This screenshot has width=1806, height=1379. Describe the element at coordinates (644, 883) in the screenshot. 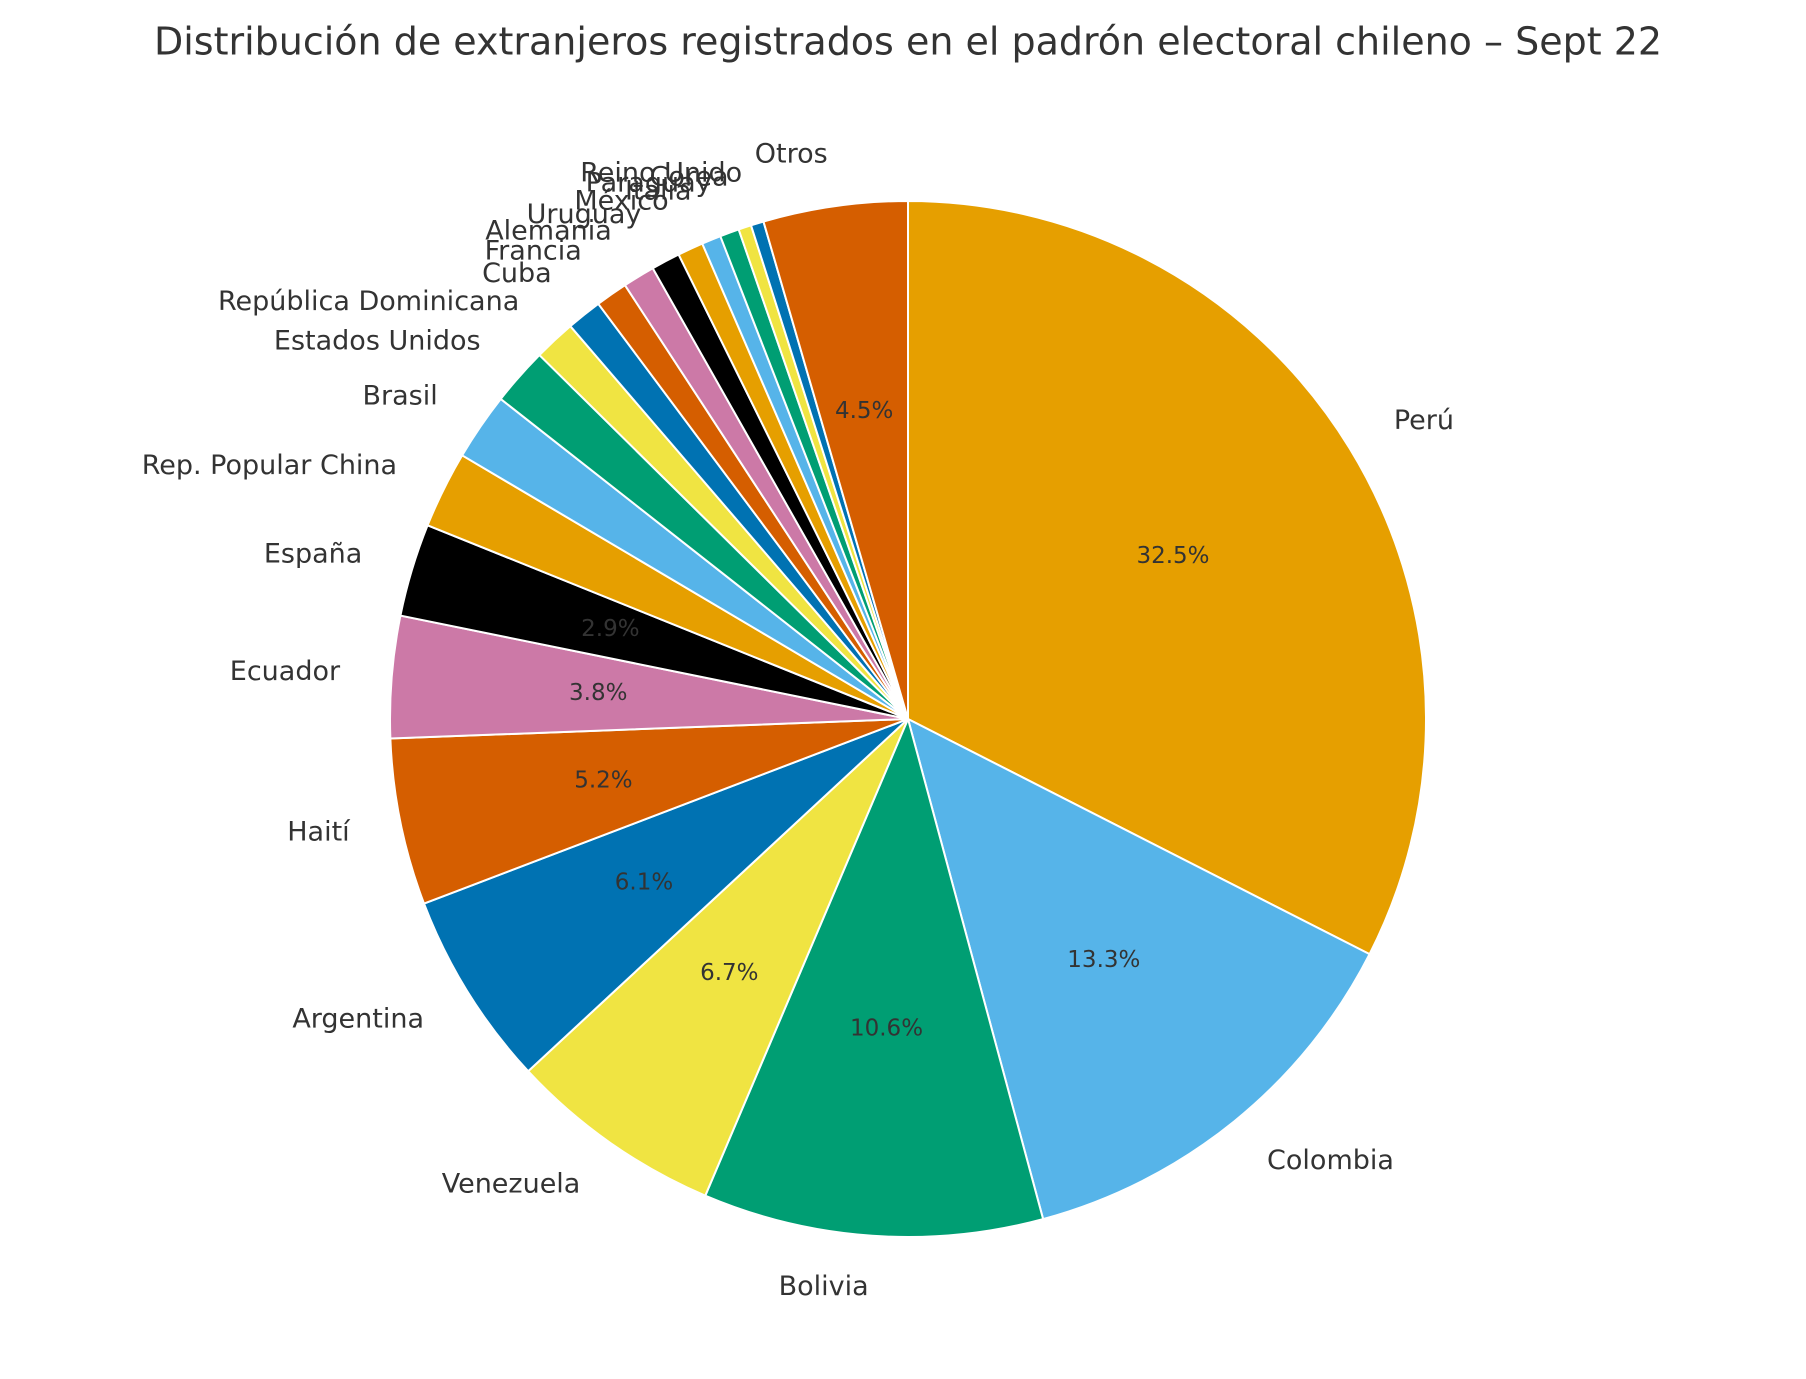

I see `percent-label: 6.1%` at that location.